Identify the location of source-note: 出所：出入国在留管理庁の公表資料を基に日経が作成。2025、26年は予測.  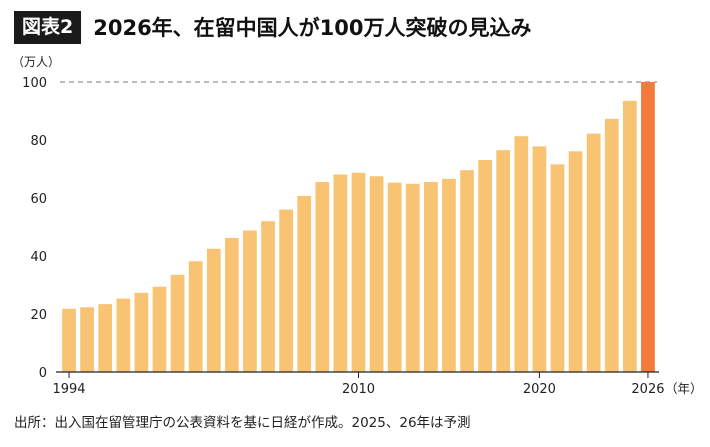
(242, 423).